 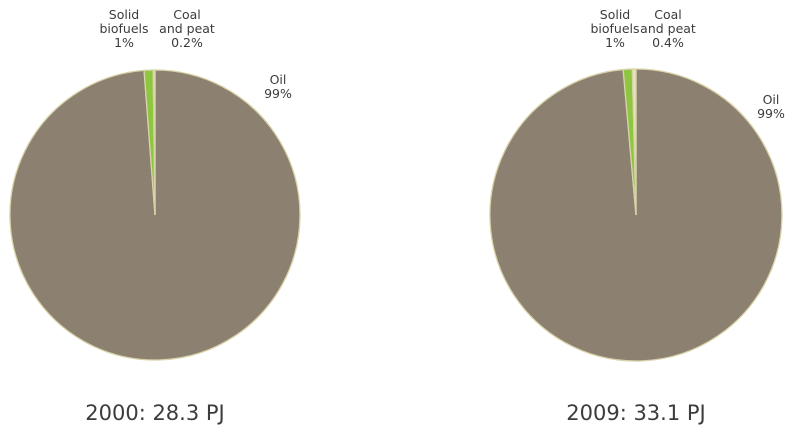 I want to click on slice-label-coal-and-peat: Coal and peat 0.4%, so click(x=668, y=28).